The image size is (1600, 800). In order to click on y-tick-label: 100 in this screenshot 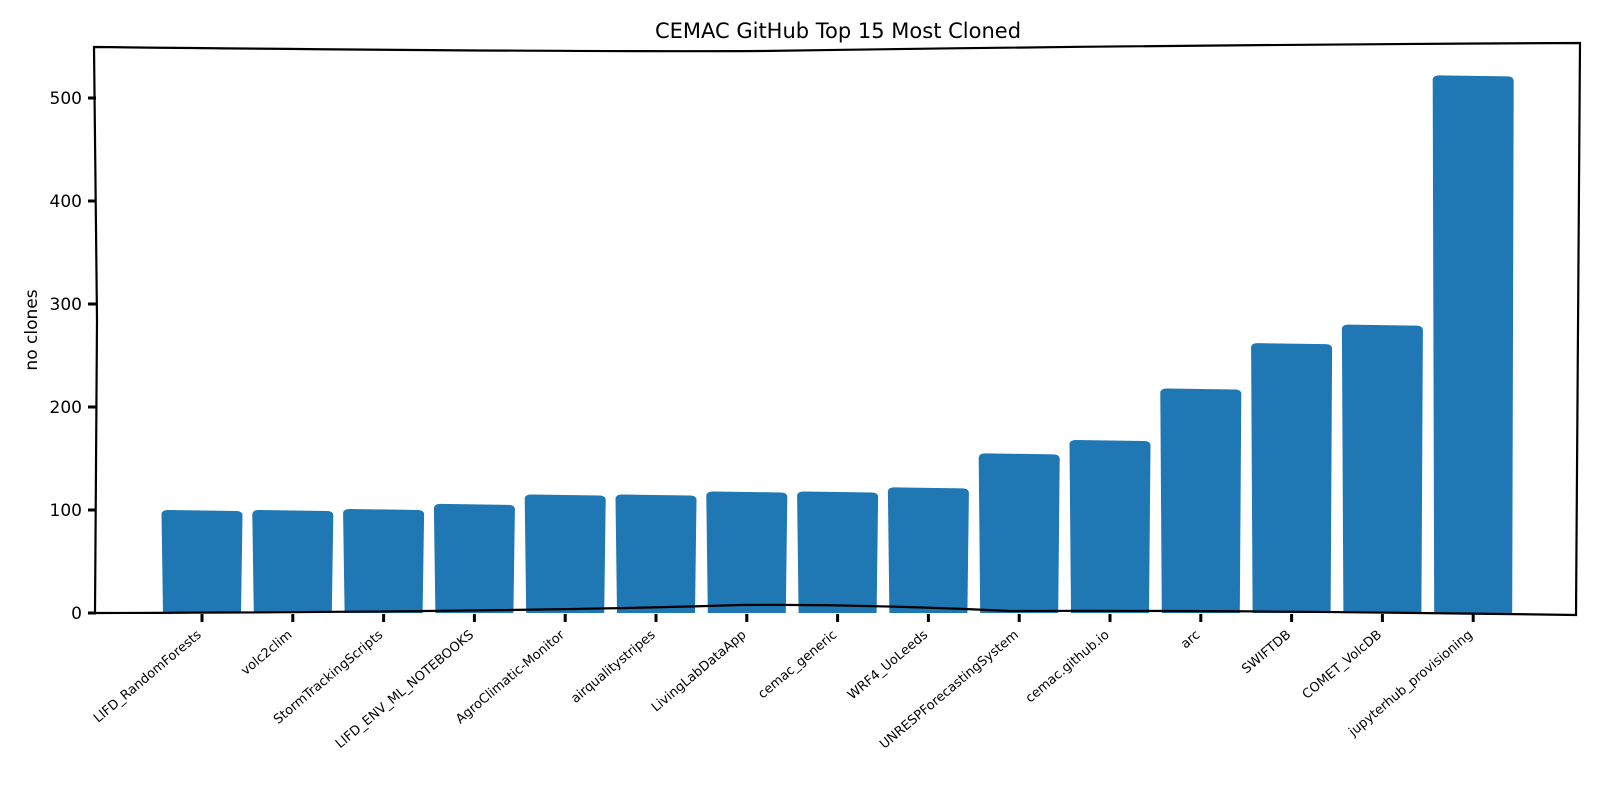, I will do `click(66, 511)`.